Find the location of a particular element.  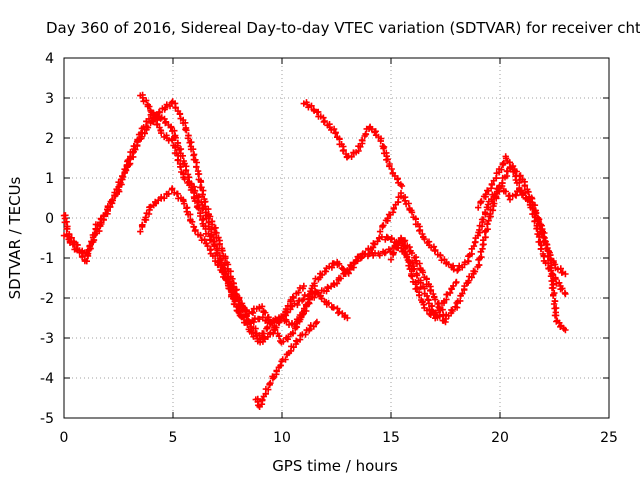

x-tick-label: 20 is located at coordinates (500, 438).